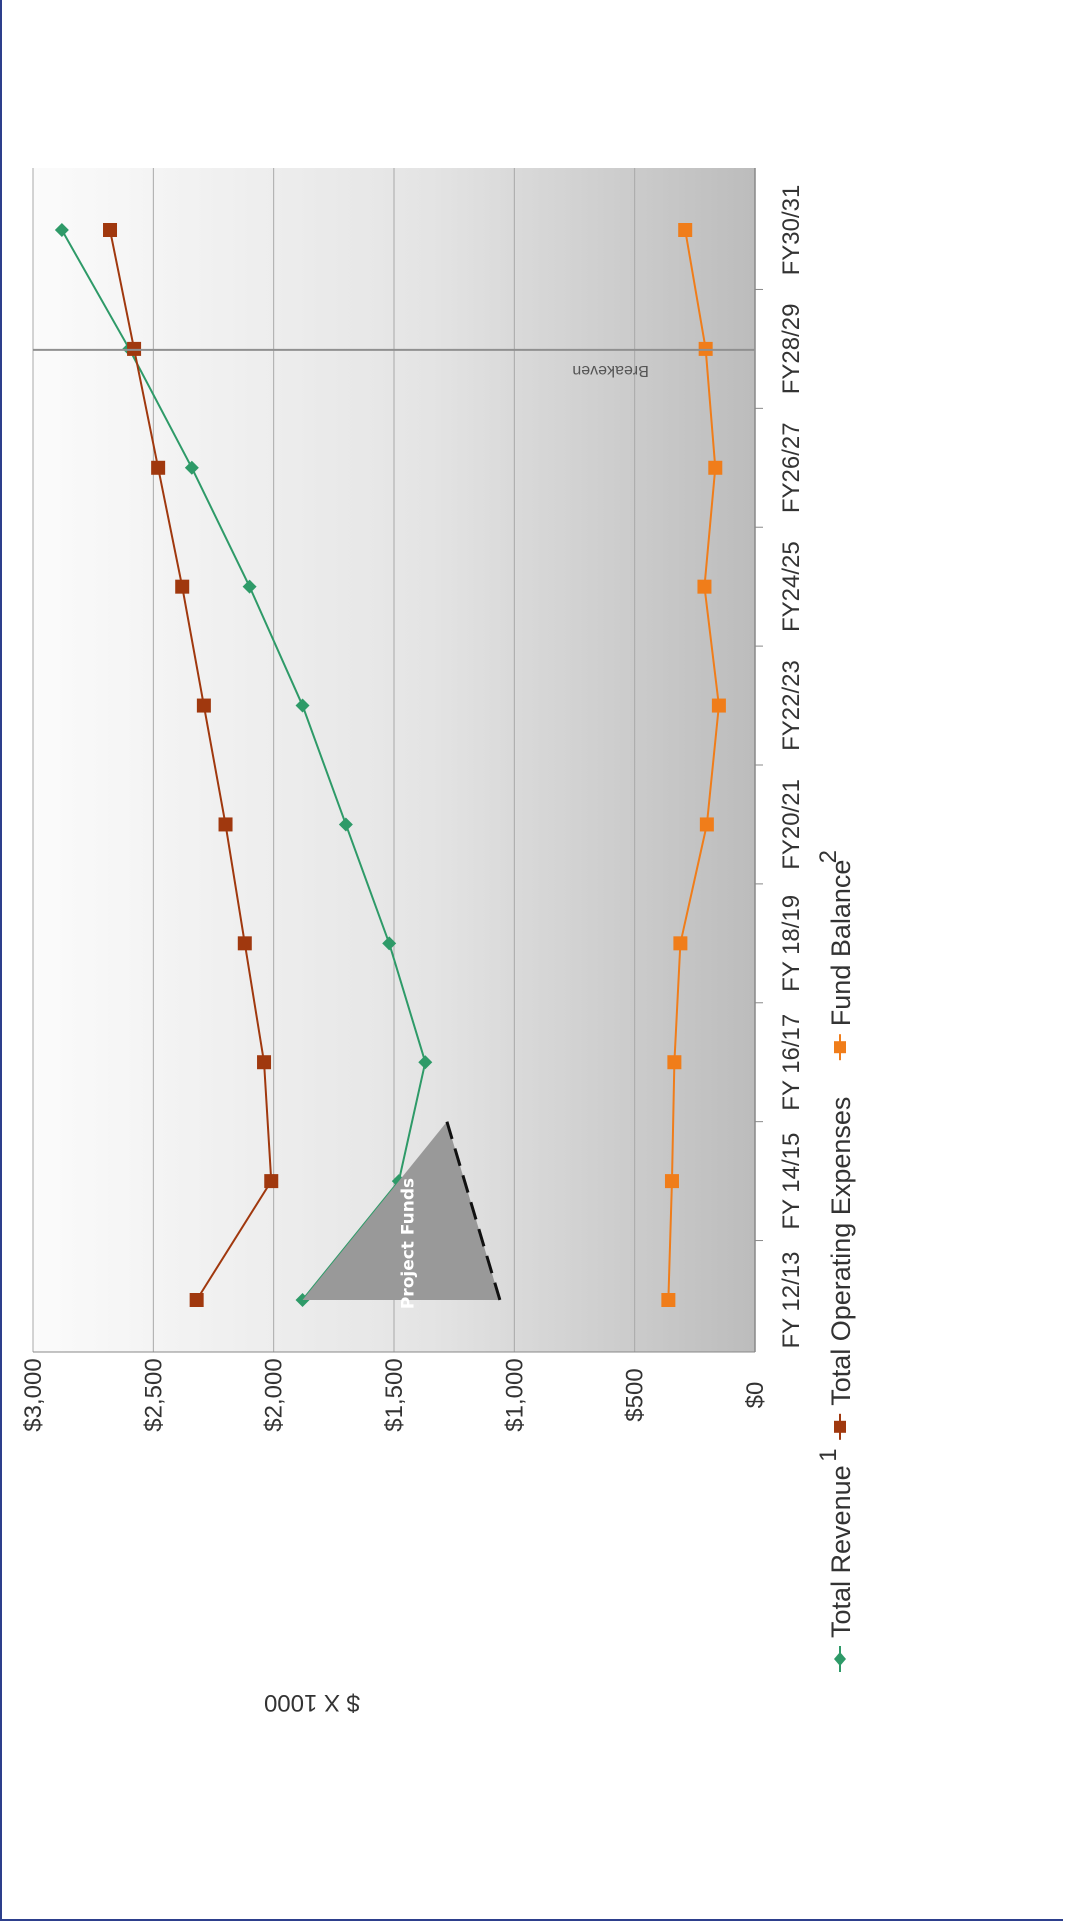 The height and width of the screenshot is (1923, 1065). Describe the element at coordinates (791, 705) in the screenshot. I see `category-label: FY22/23` at that location.